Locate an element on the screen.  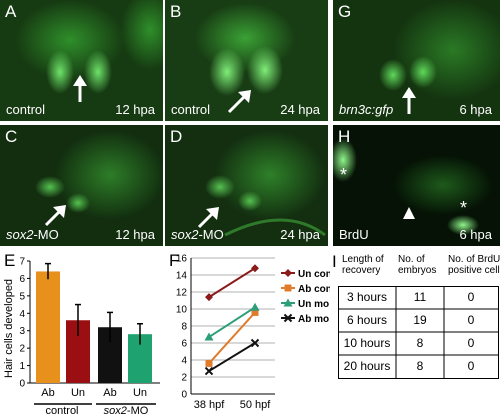
panel-h: H * * BrdU 6 hpa is located at coordinates (416, 185).